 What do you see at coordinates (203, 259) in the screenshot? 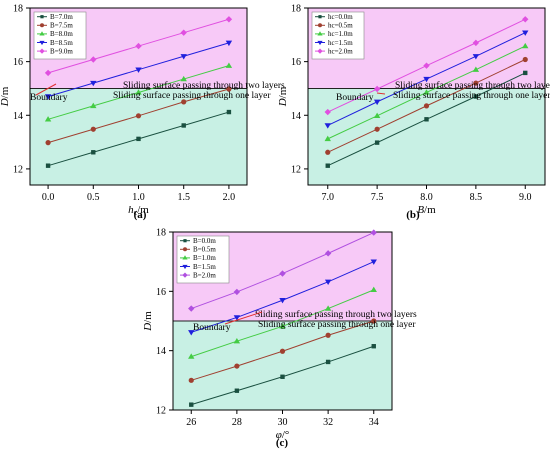
I see `legend: B=0.0mB=0.5mB=1.0mB=1.5mB=2.0m` at bounding box center [203, 259].